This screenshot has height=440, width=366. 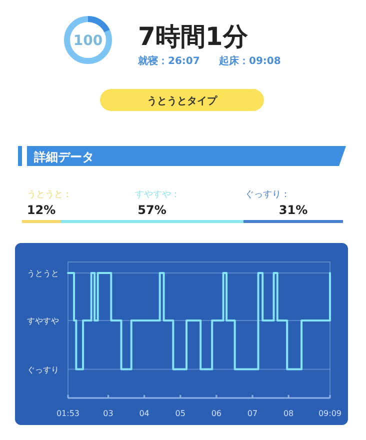 I want to click on ref-line-label: うとうと, so click(x=43, y=273).